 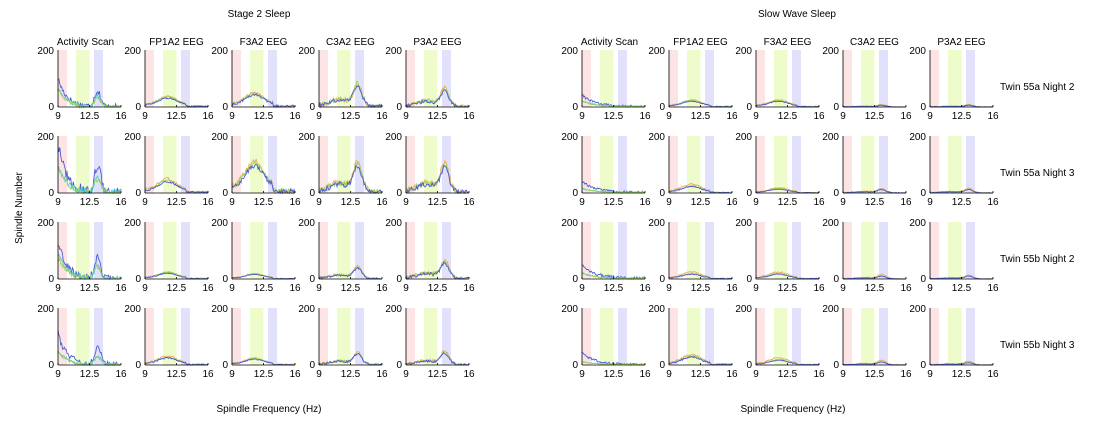 I want to click on subplot-sws-r2-c1: 0 200 9 12.5 16, so click(x=606, y=170).